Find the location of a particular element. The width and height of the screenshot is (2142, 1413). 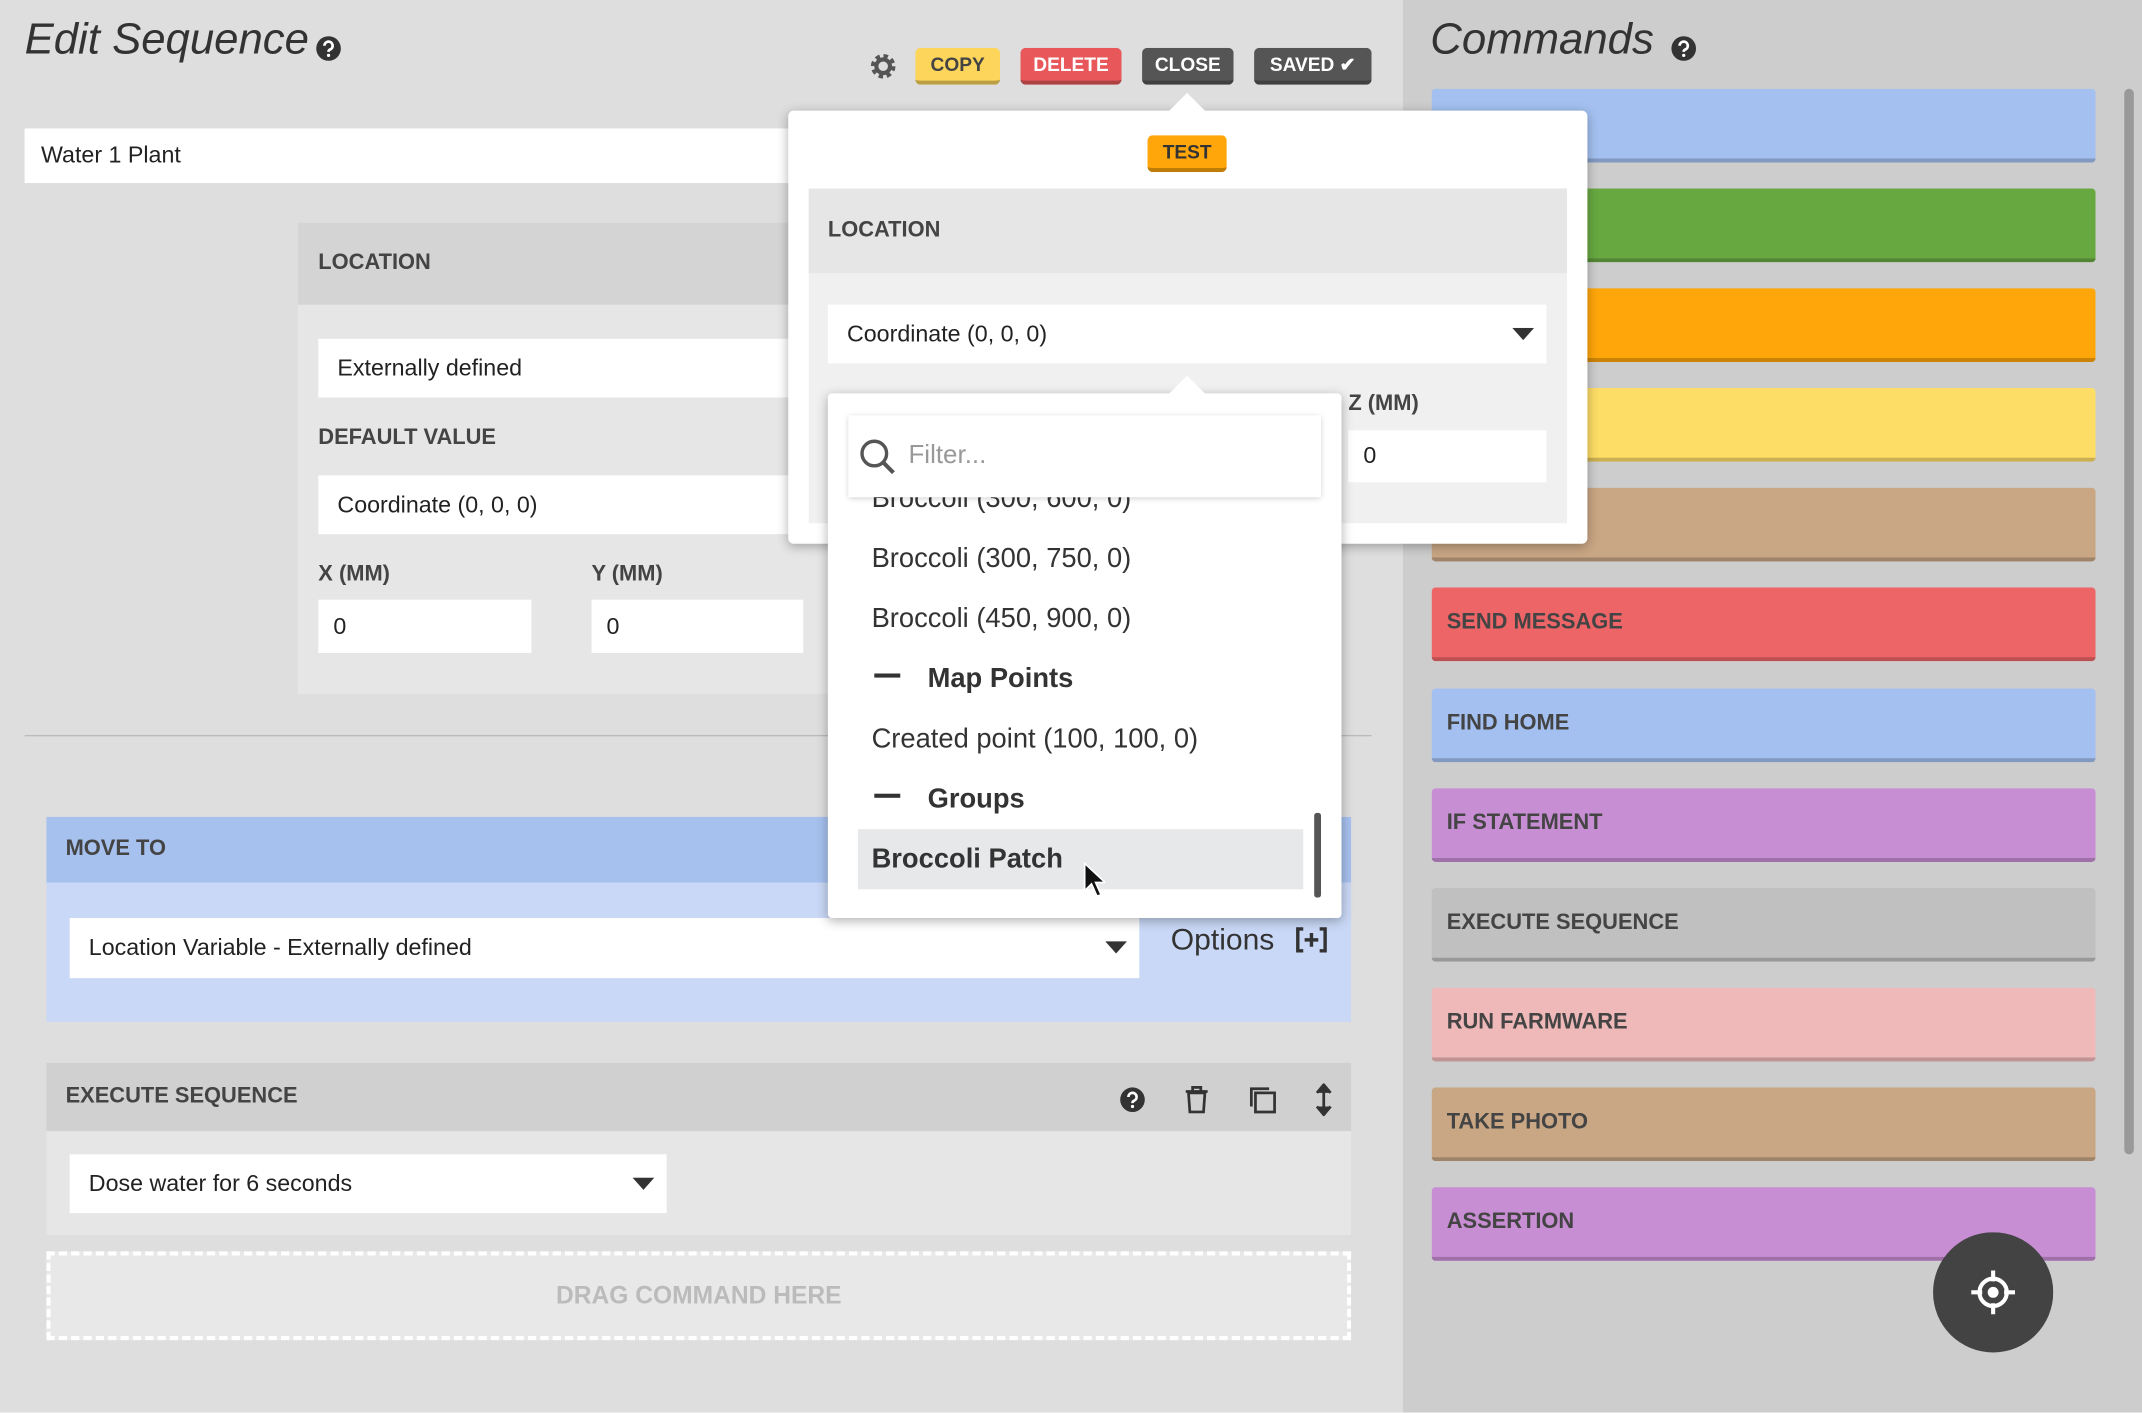

z-label: Z (MM) is located at coordinates (1383, 404).